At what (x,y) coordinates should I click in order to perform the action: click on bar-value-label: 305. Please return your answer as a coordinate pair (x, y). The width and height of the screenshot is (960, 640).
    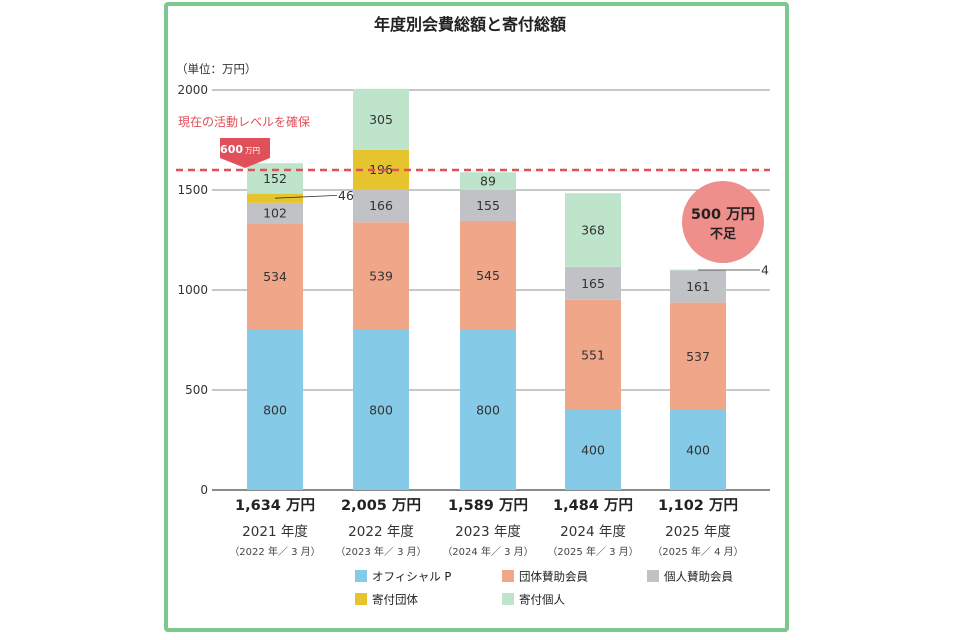
    Looking at the image, I should click on (381, 119).